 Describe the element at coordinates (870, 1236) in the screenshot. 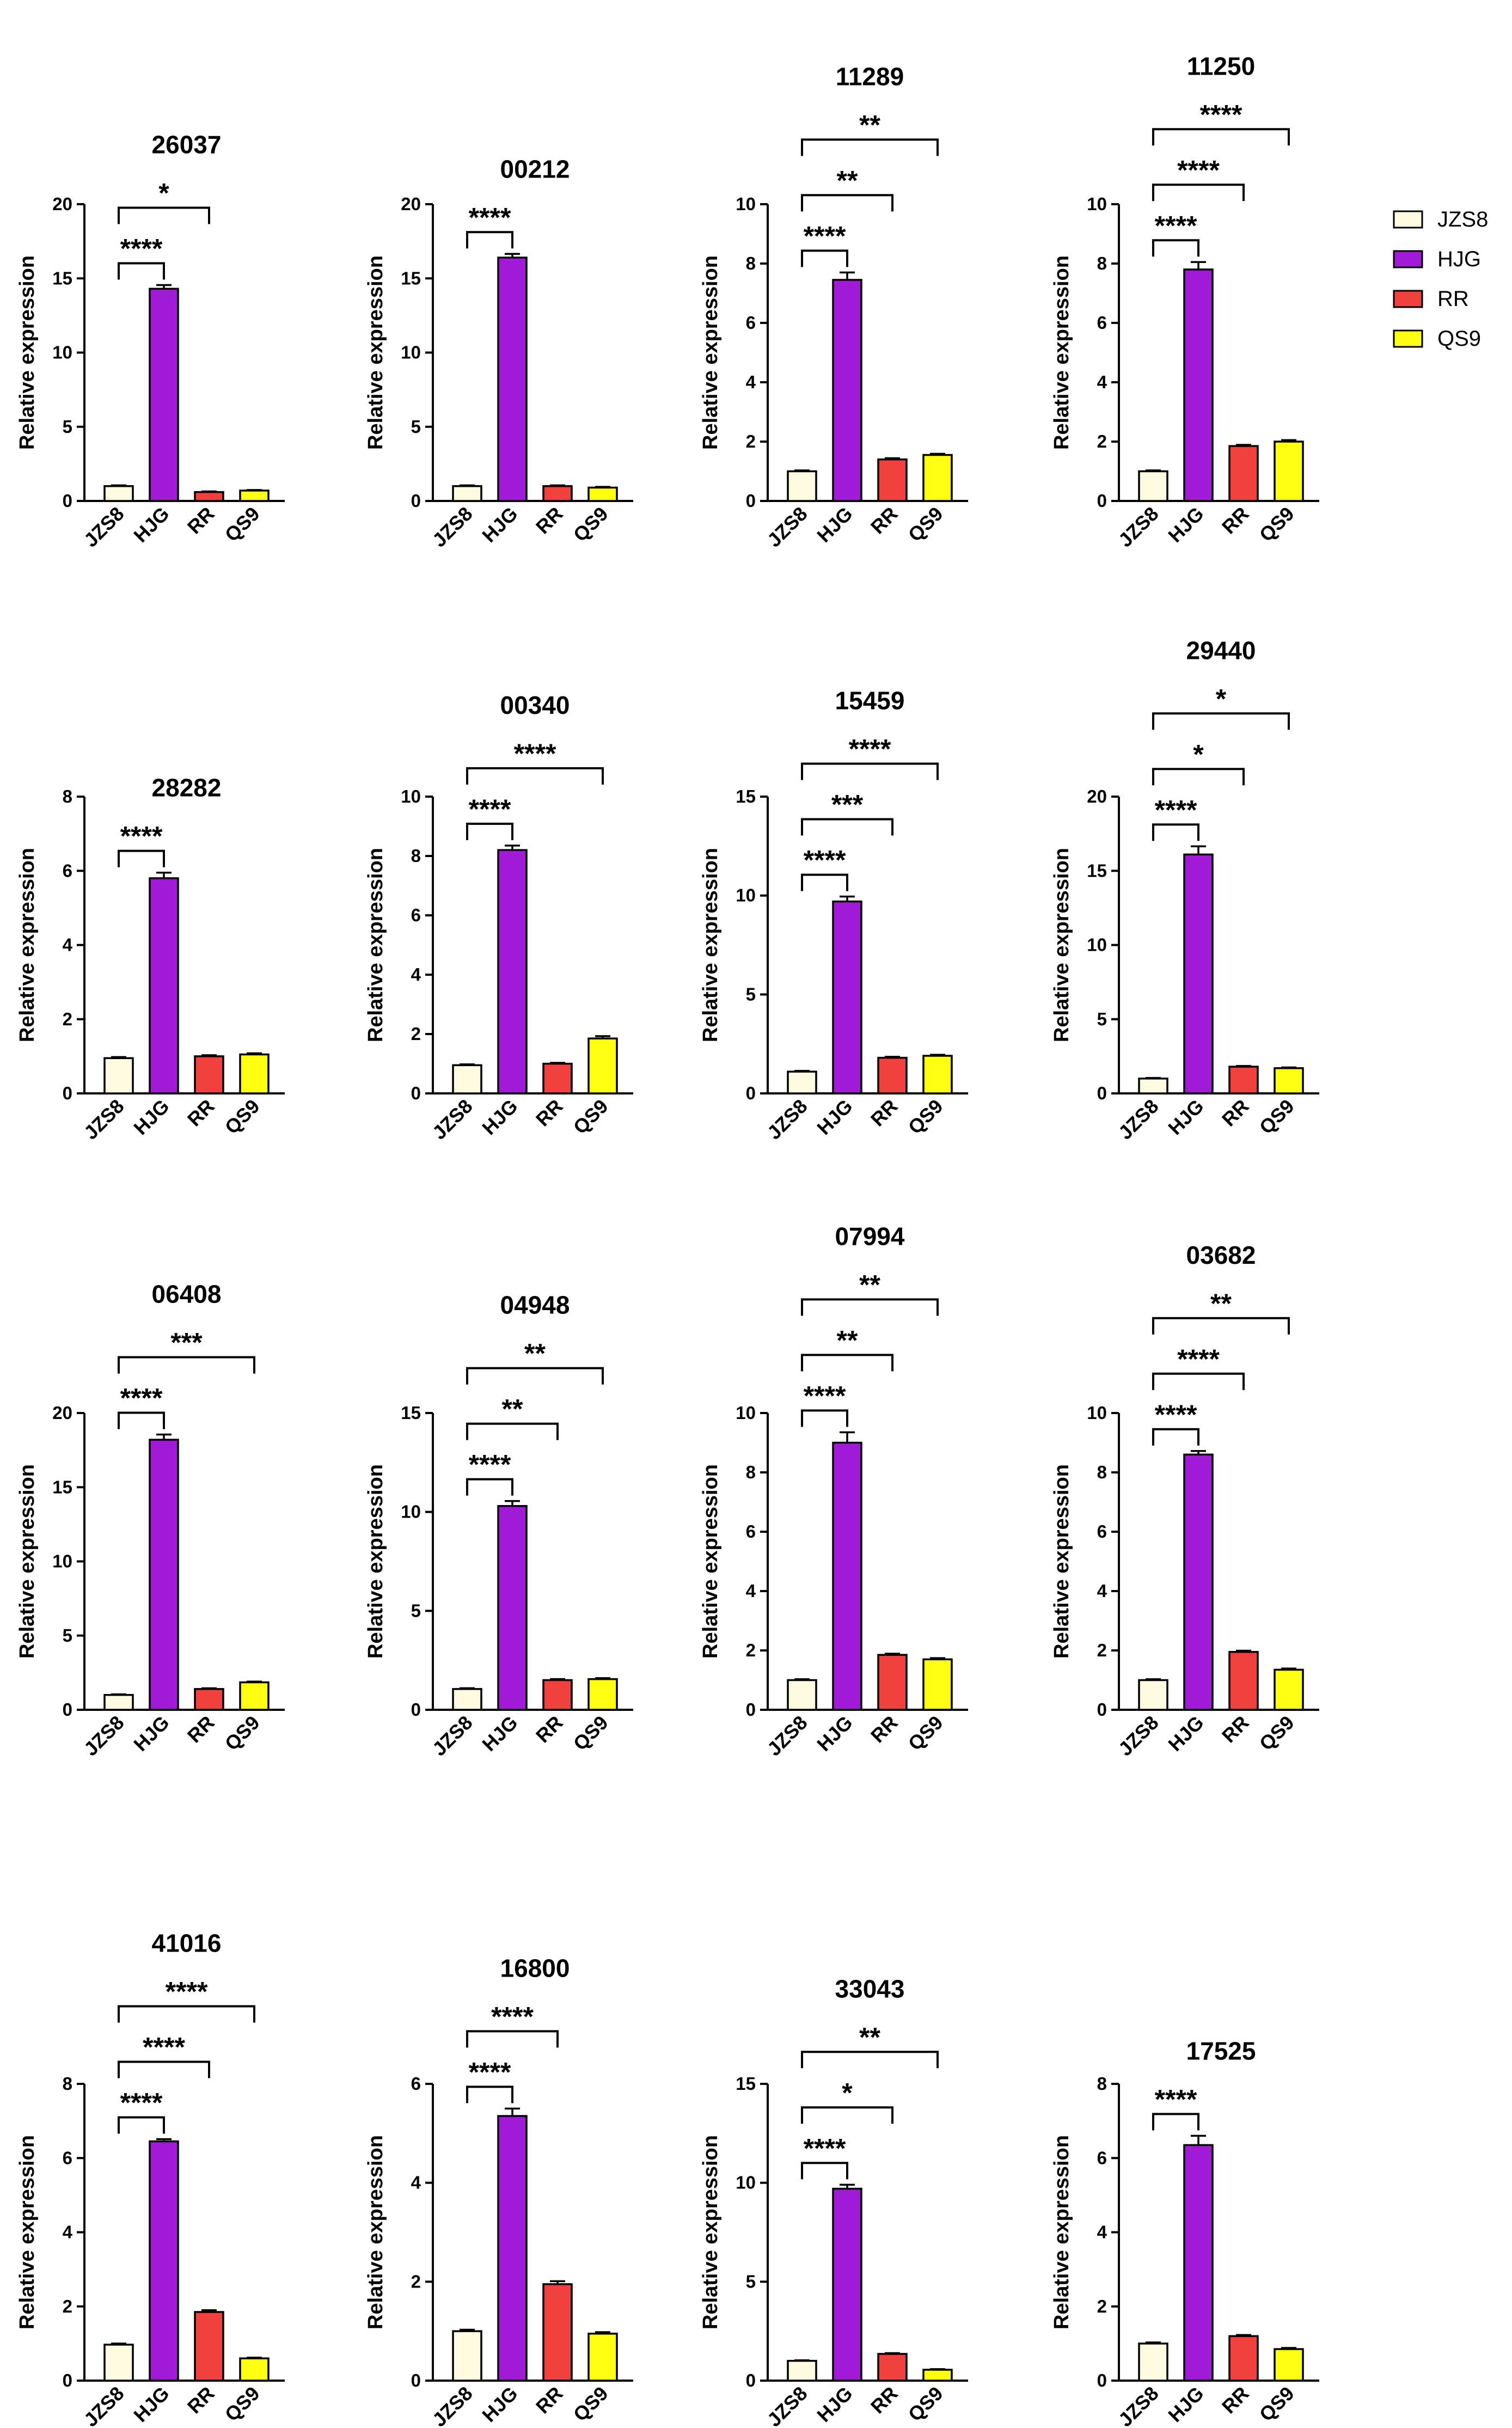

I see `chart-title: 07994` at that location.